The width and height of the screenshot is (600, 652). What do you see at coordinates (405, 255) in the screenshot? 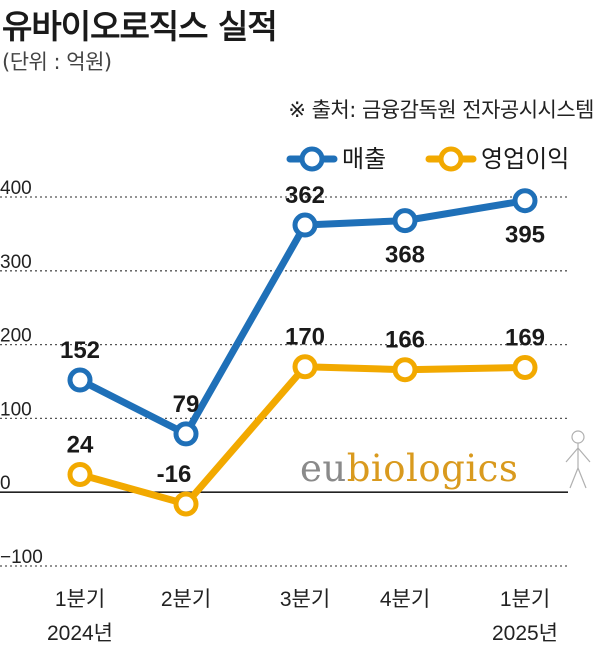
I see `data-label: 368` at bounding box center [405, 255].